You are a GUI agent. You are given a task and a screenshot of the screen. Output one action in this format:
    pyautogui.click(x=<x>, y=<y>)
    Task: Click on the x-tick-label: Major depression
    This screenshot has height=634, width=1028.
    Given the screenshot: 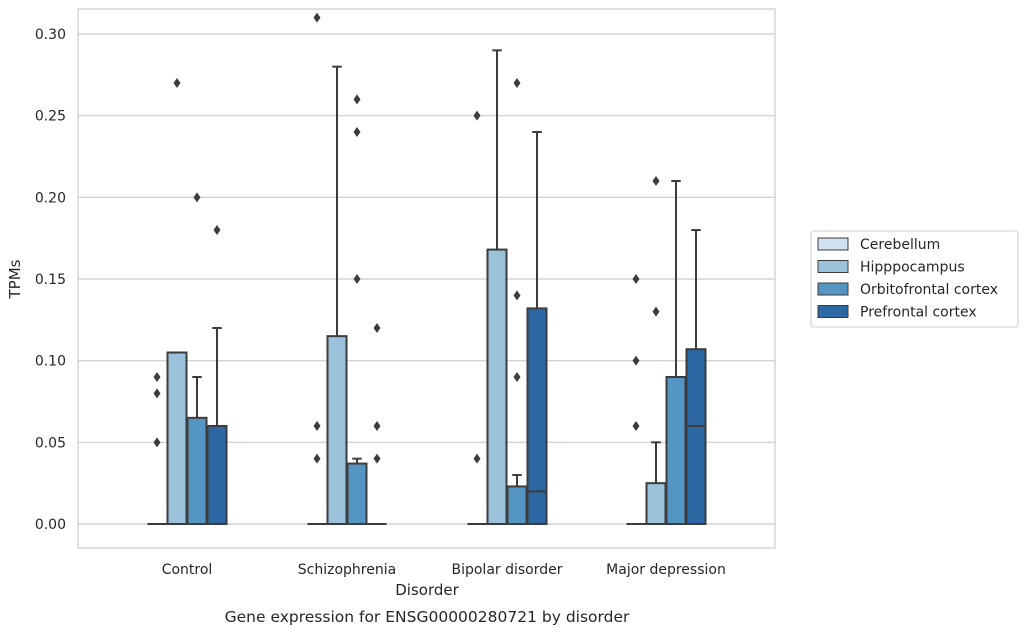 What is the action you would take?
    pyautogui.click(x=666, y=570)
    